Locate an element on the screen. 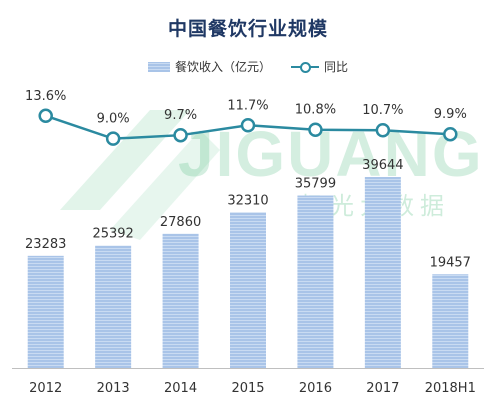  x-tick-label: 2018H1 is located at coordinates (450, 388).